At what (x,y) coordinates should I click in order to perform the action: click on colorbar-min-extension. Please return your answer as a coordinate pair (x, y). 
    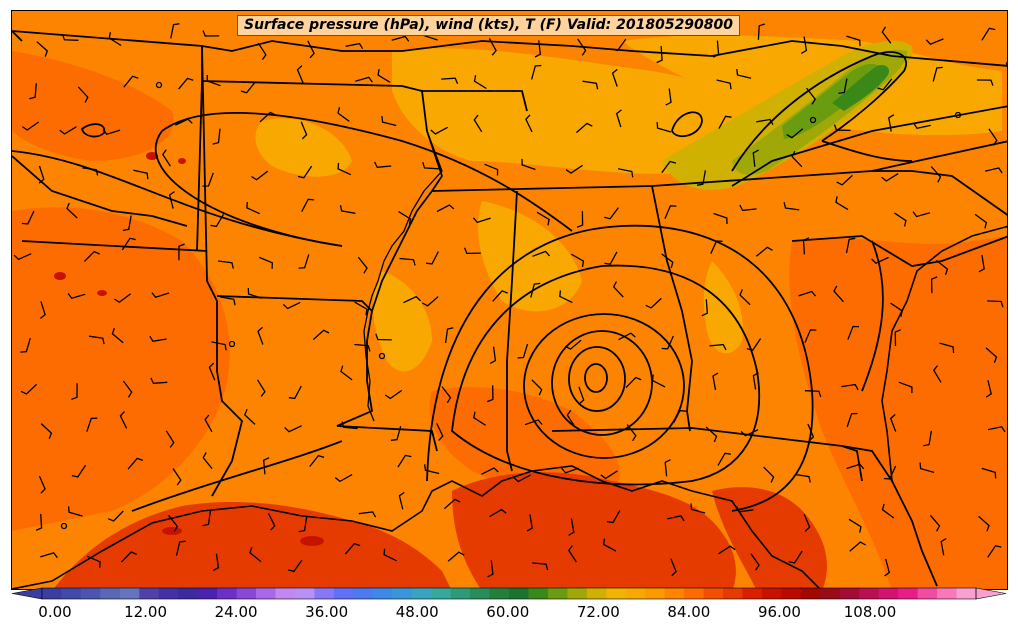
    Looking at the image, I should click on (27, 593).